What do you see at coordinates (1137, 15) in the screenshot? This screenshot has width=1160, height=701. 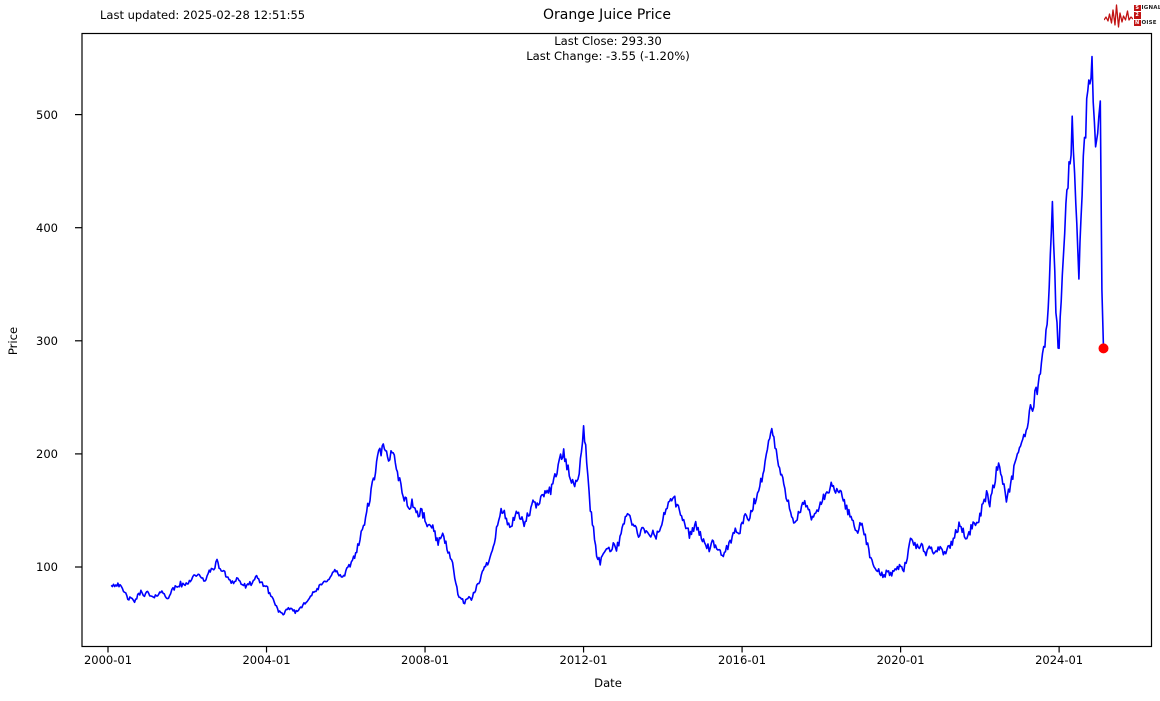 I see `logo-letter-square: 2` at bounding box center [1137, 15].